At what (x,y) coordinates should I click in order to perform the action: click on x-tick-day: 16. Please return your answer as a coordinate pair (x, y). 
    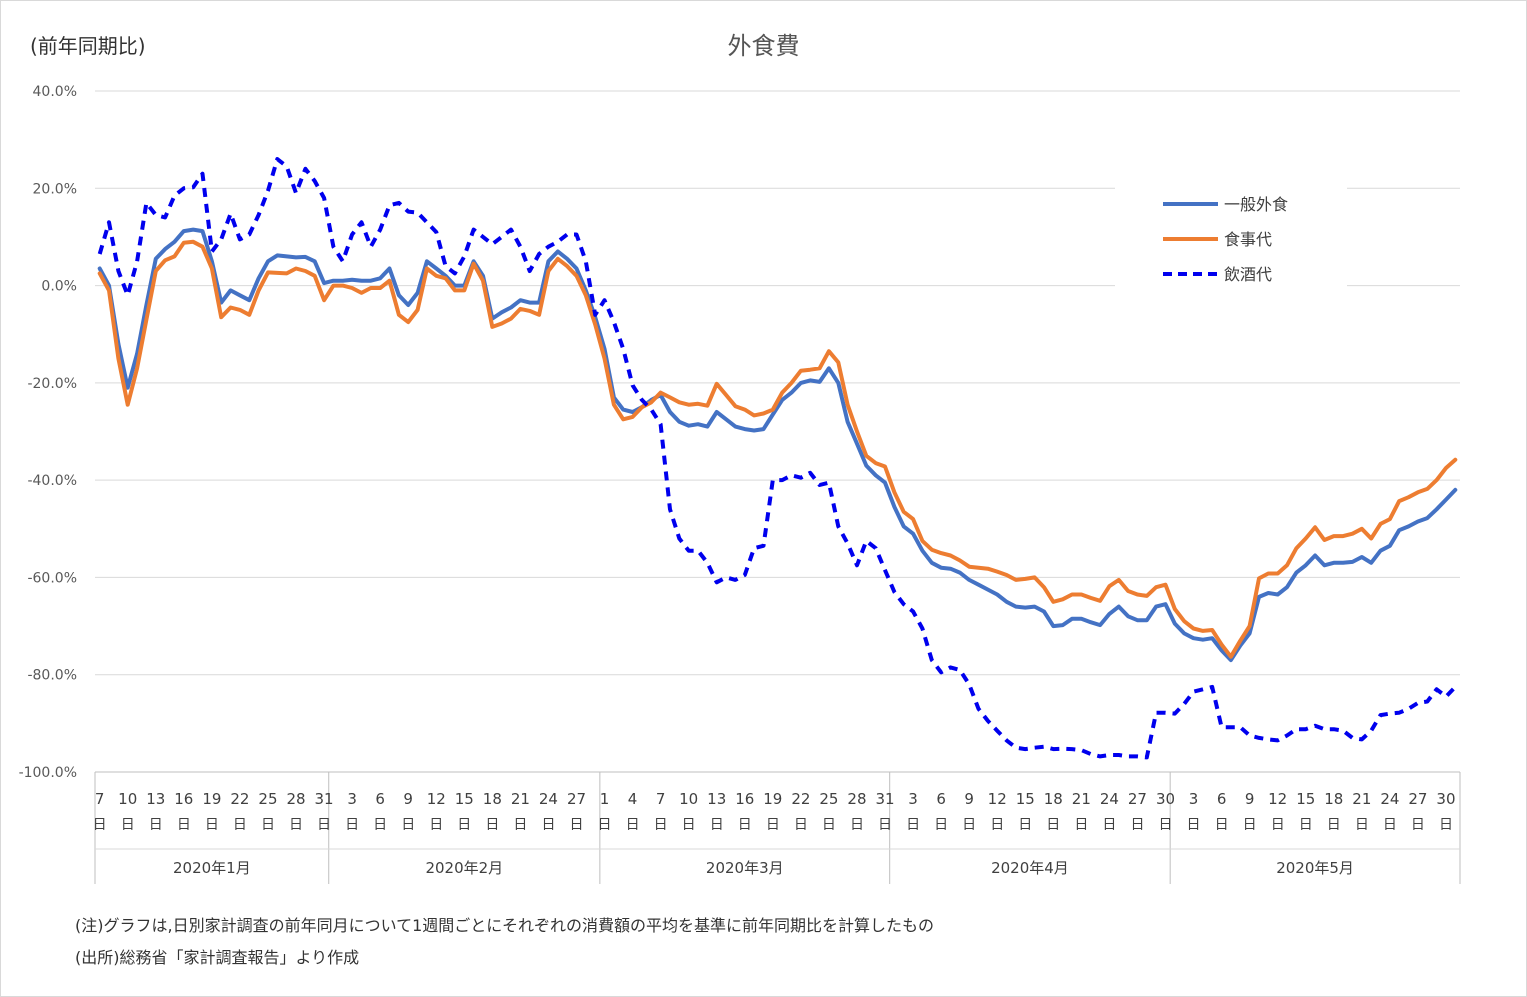
    Looking at the image, I should click on (744, 799).